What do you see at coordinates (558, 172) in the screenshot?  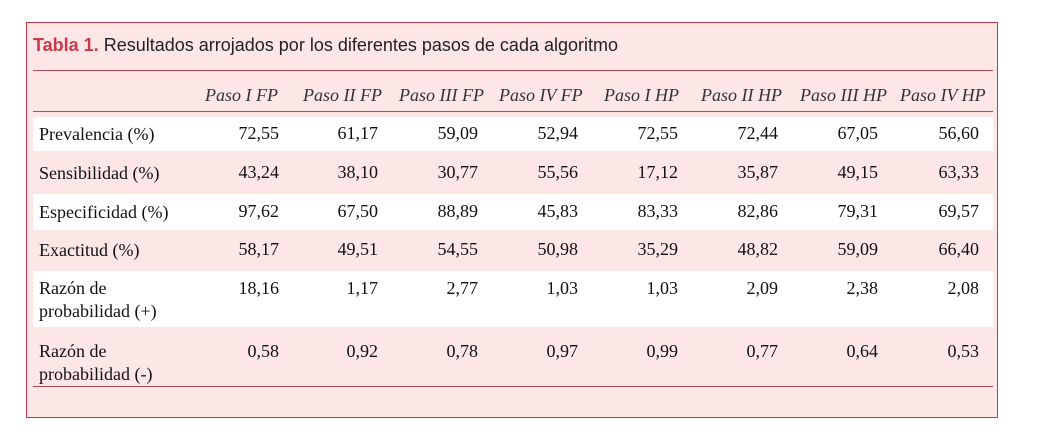 I see `table-cell: 55,56` at bounding box center [558, 172].